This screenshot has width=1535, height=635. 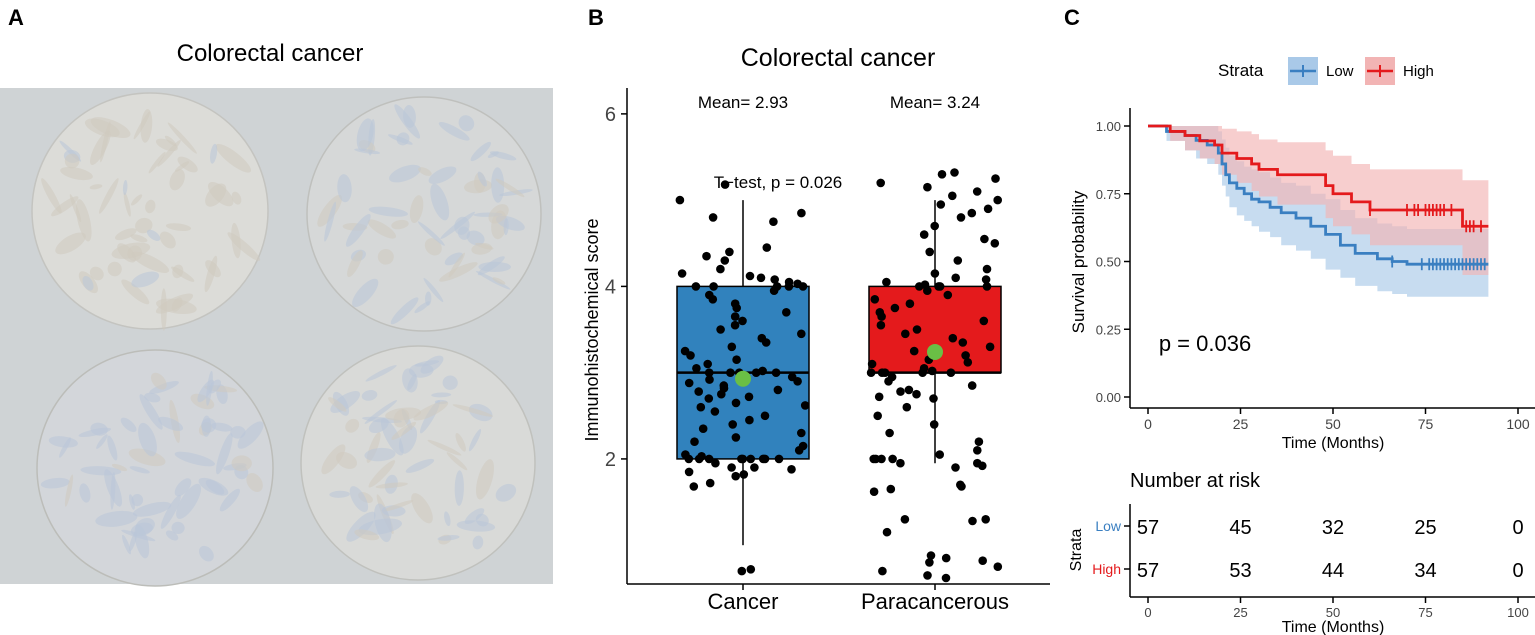 I want to click on boxplot-points, so click(x=839, y=375).